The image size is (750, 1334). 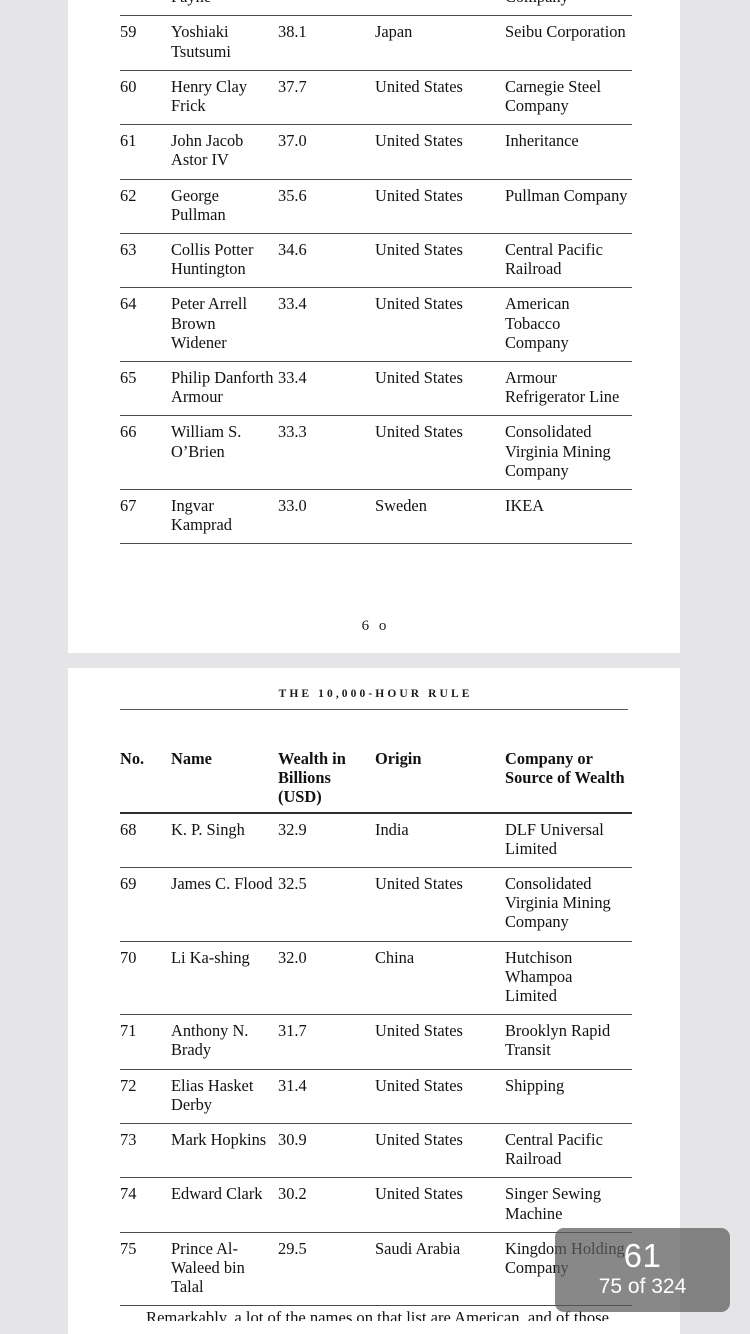 I want to click on cell-no: 71, so click(x=145, y=1042).